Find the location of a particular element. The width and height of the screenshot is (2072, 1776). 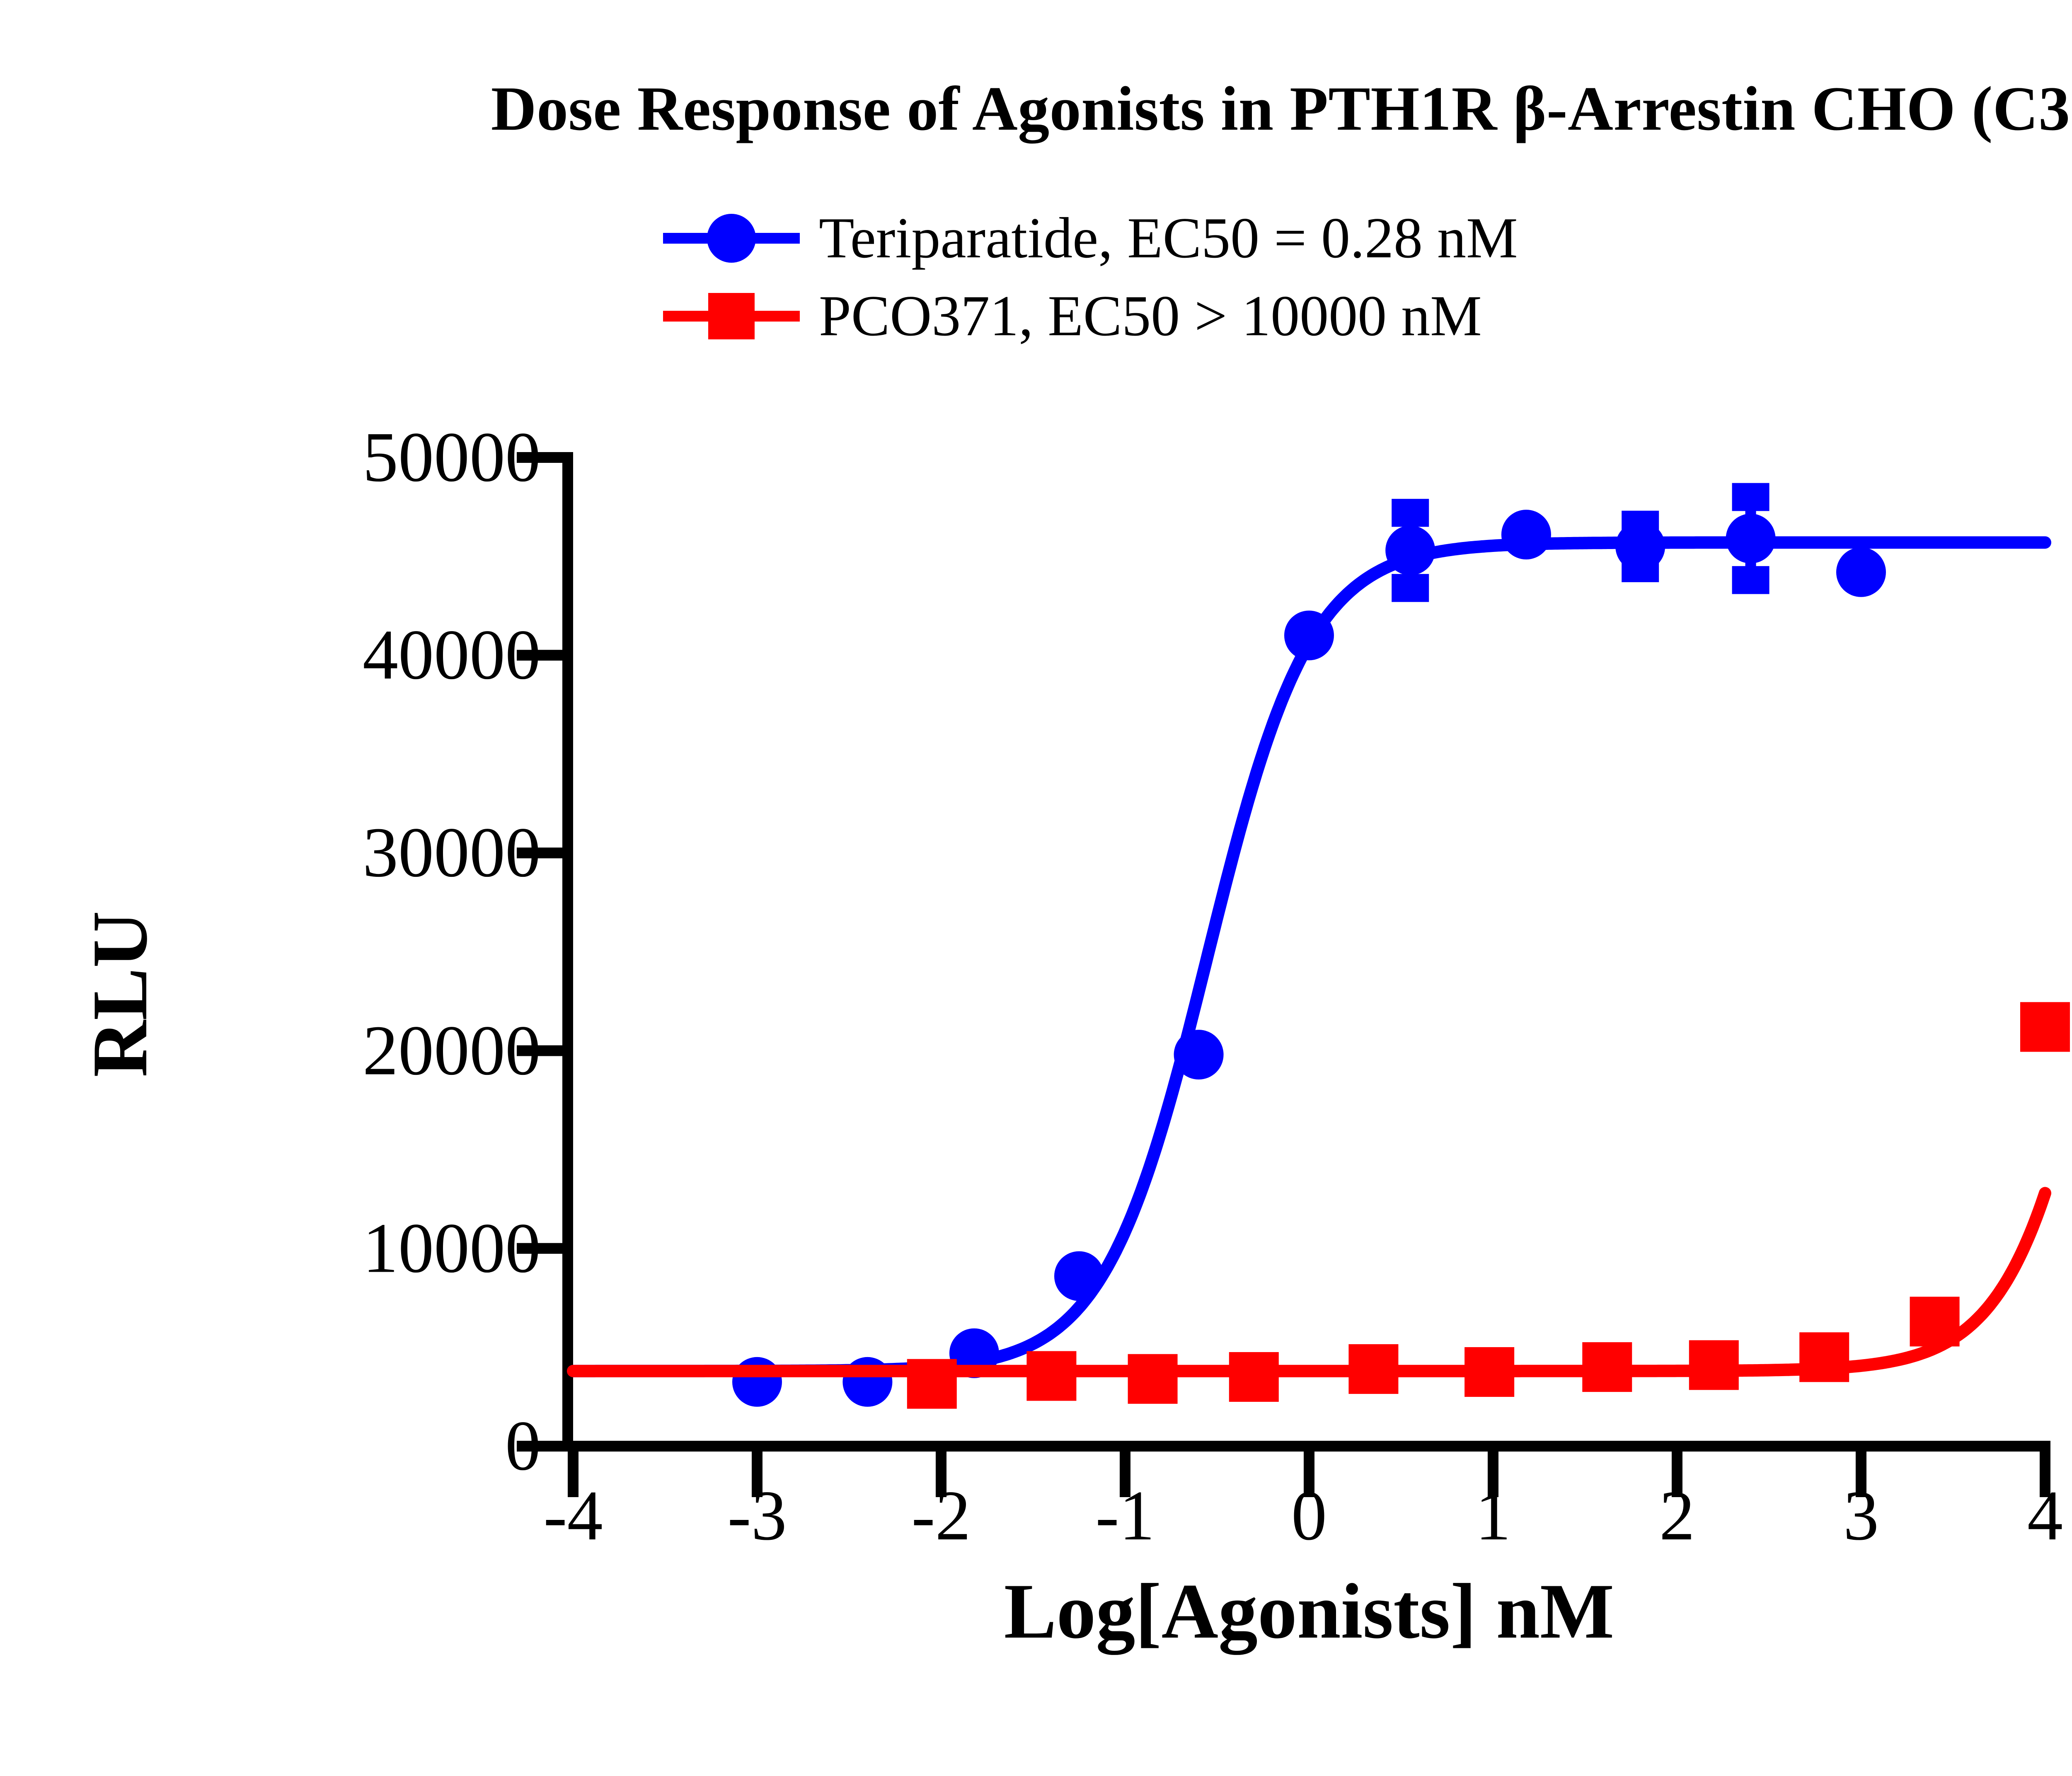

y-tick-label: 50000 is located at coordinates (452, 457).